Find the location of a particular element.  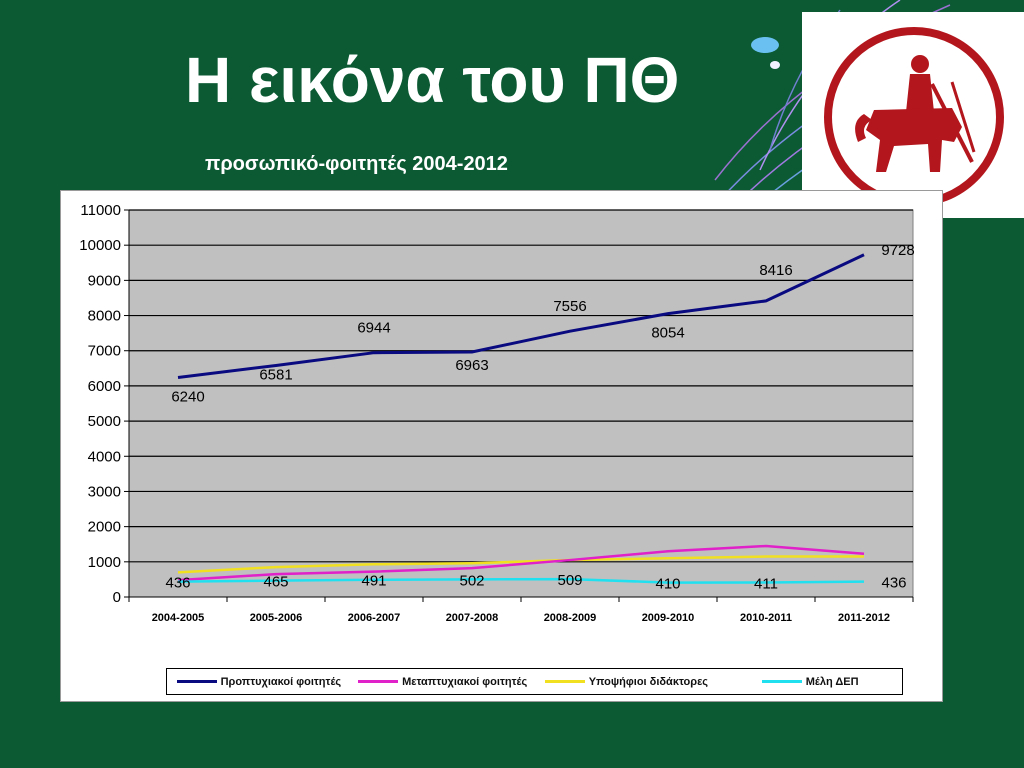

centaur-seal-icon is located at coordinates (914, 117).